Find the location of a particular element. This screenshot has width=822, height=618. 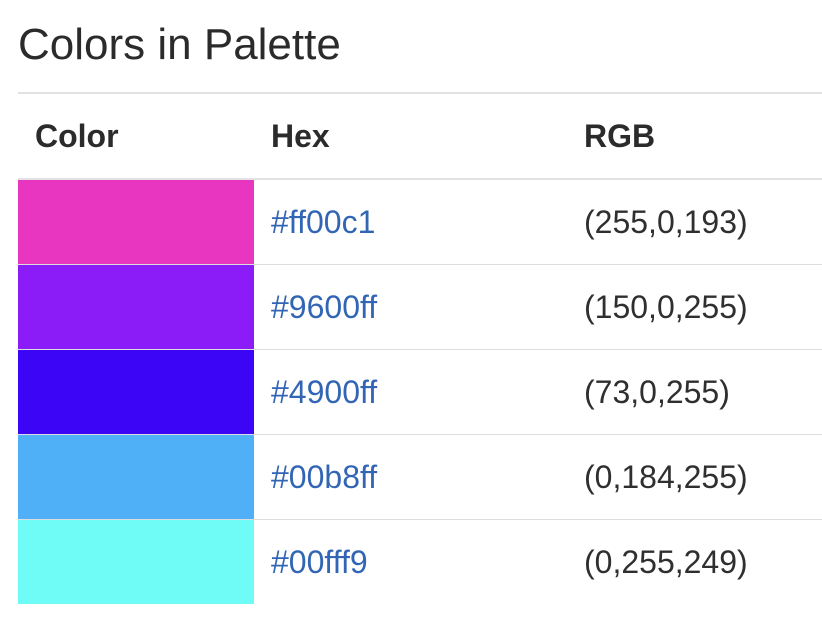

column-header-rgb: RGB is located at coordinates (694, 137).